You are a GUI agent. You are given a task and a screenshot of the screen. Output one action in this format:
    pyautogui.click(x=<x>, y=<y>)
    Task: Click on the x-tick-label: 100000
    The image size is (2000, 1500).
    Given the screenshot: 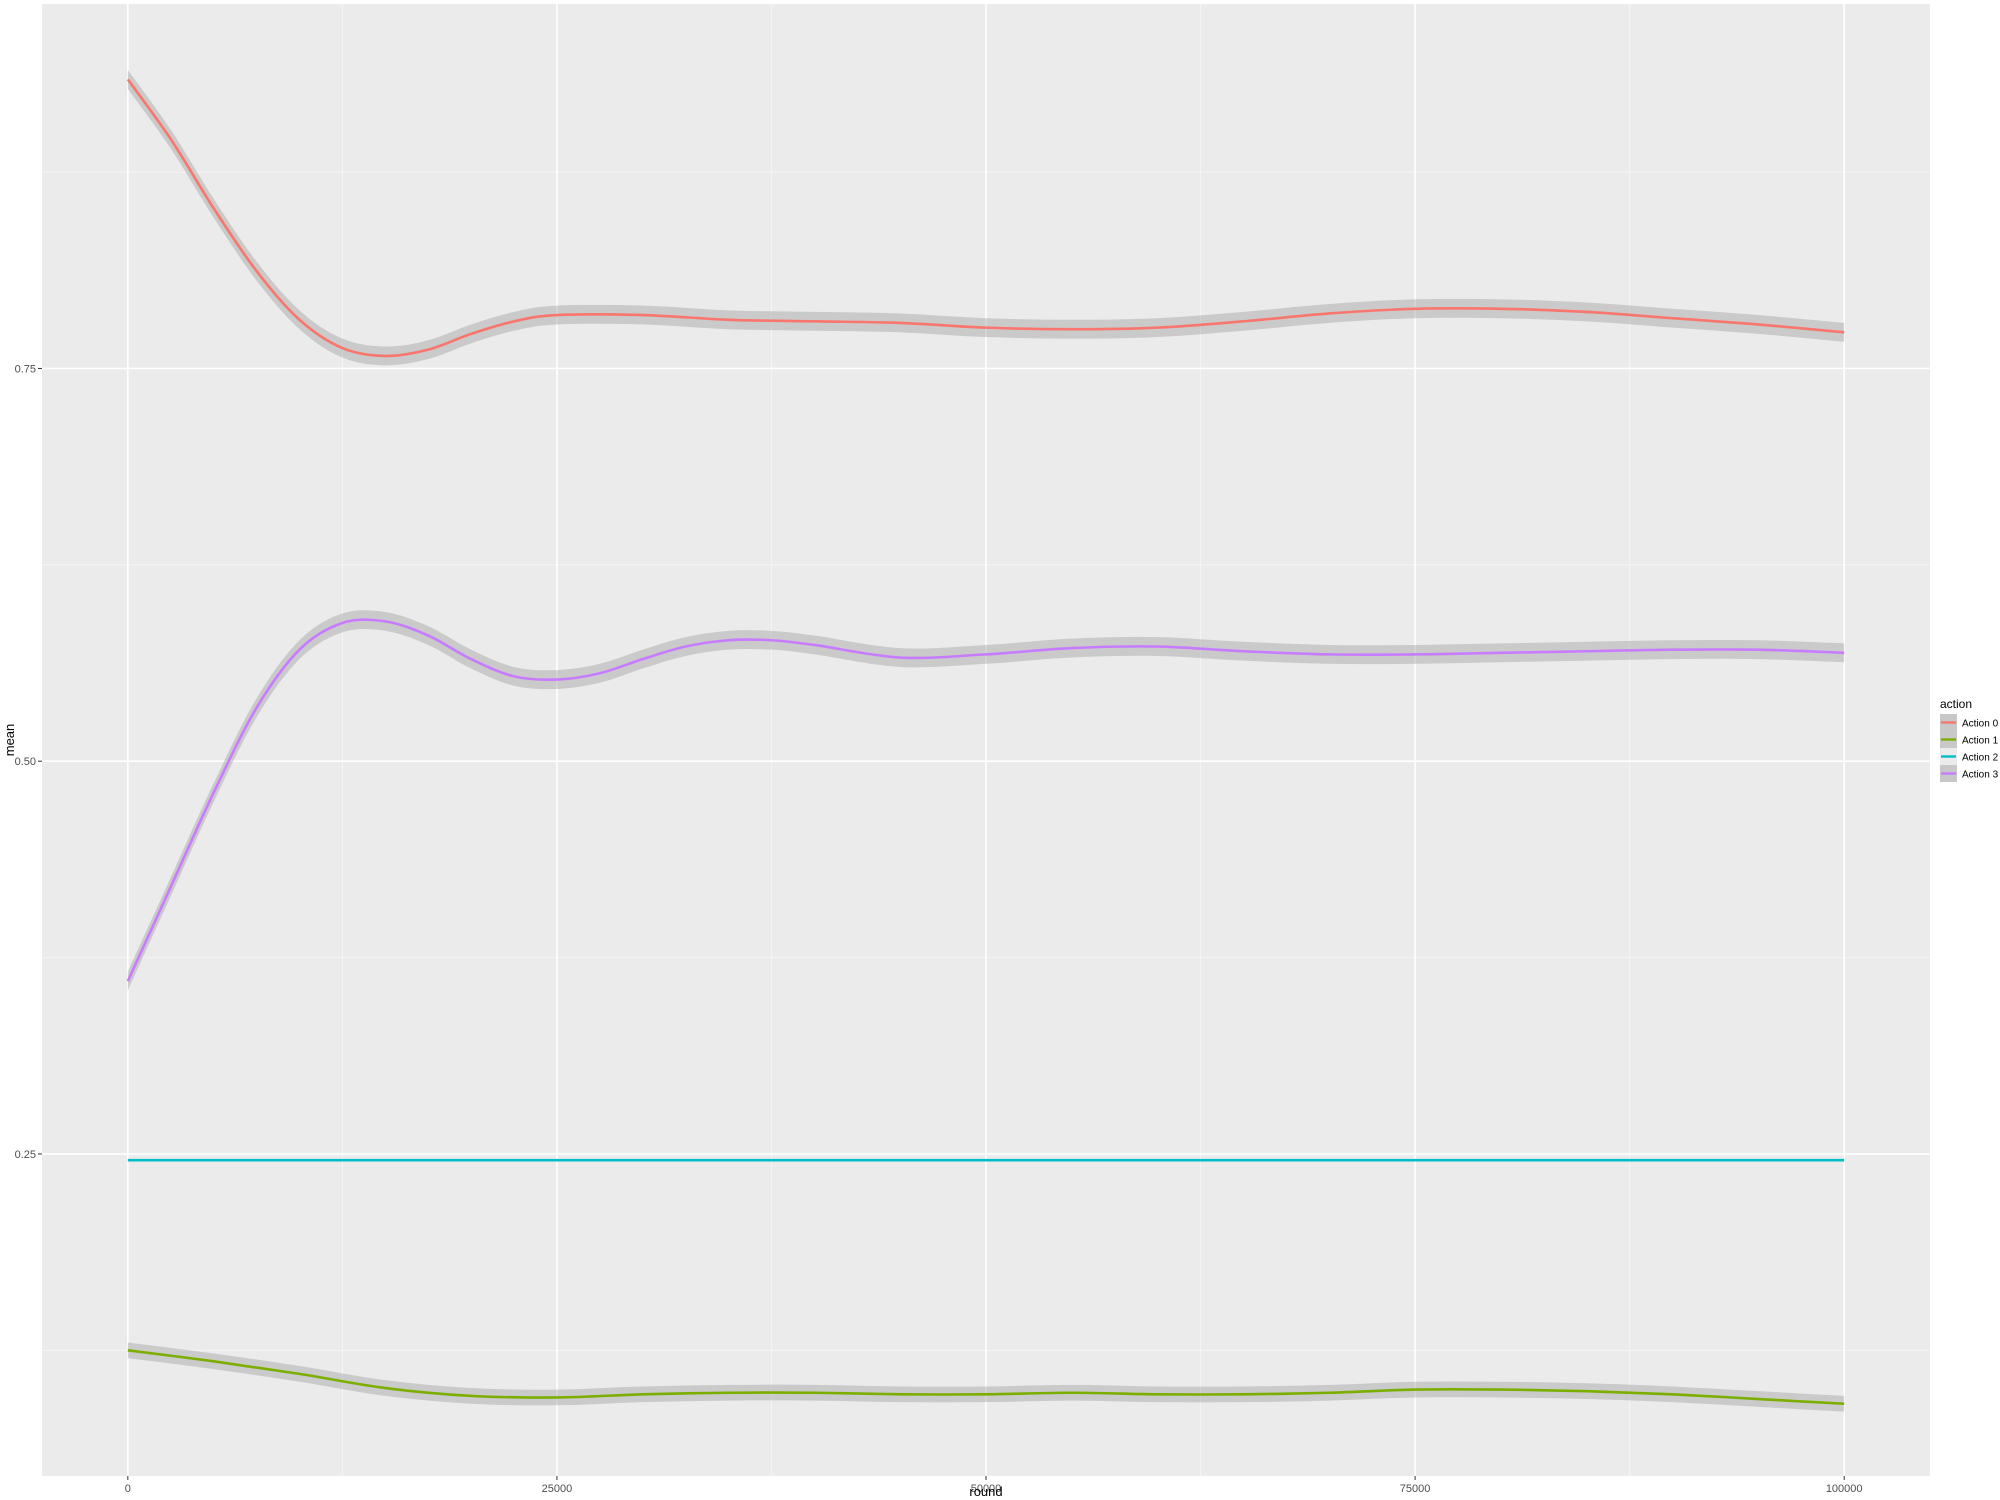 What is the action you would take?
    pyautogui.click(x=1844, y=1489)
    